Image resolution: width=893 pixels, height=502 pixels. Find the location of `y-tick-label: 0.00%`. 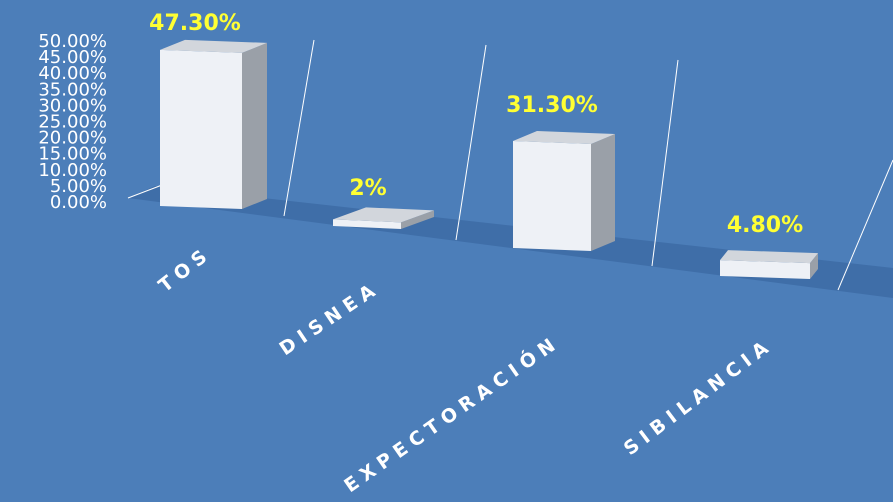

y-tick-label: 0.00% is located at coordinates (78, 202).